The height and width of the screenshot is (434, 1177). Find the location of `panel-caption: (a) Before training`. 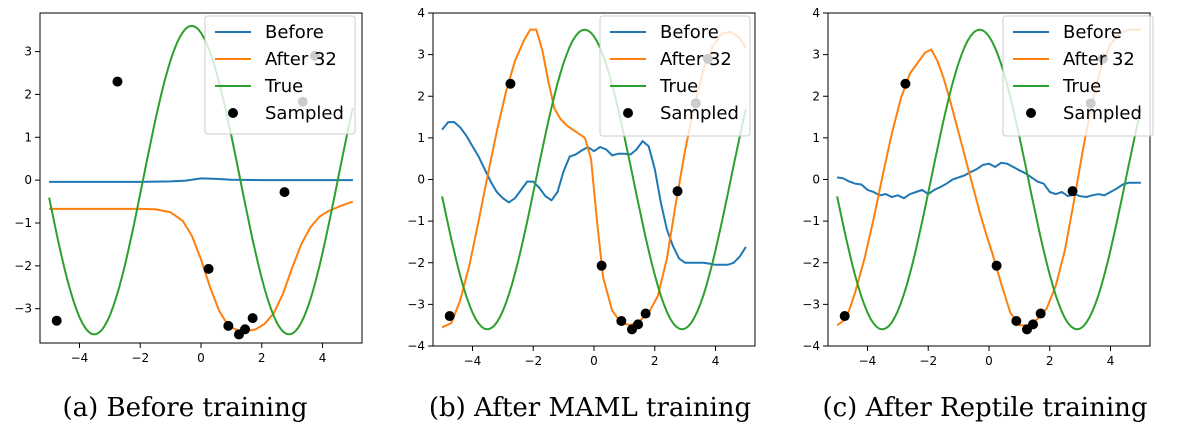

panel-caption: (a) Before training is located at coordinates (184, 408).